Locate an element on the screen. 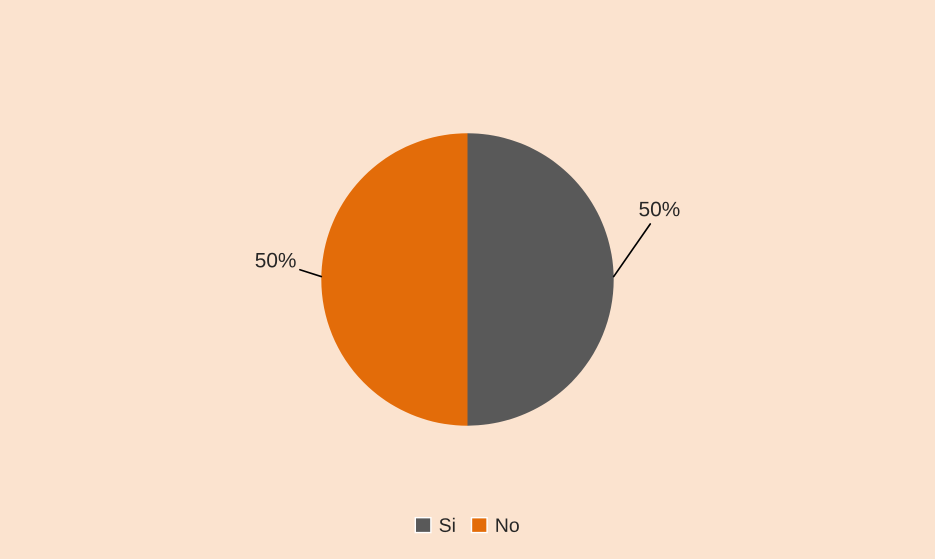 The image size is (935, 559). legend-label: No is located at coordinates (507, 525).